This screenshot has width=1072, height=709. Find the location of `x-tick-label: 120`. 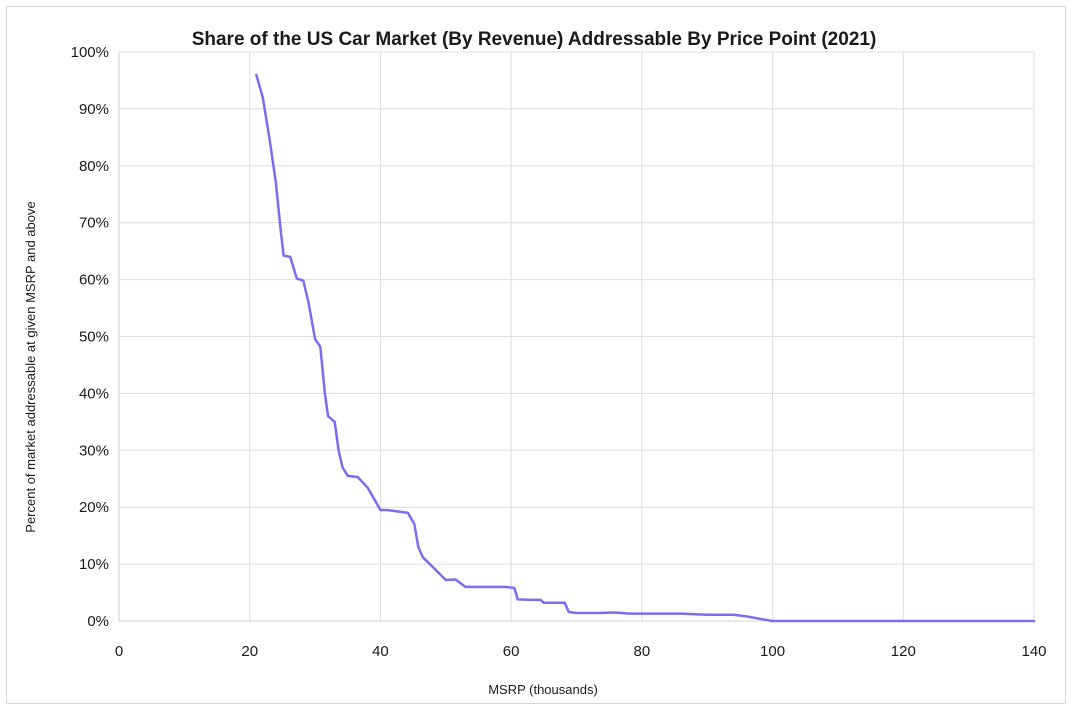

x-tick-label: 120 is located at coordinates (903, 651).